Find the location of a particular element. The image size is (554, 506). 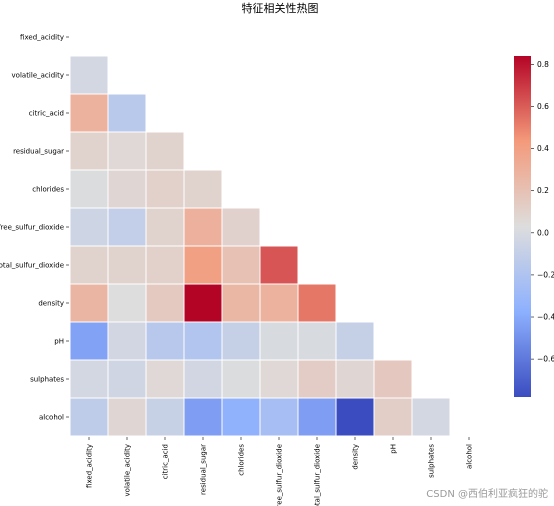

x-tick-label-residual_sugar: residual_sugar is located at coordinates (204, 469).